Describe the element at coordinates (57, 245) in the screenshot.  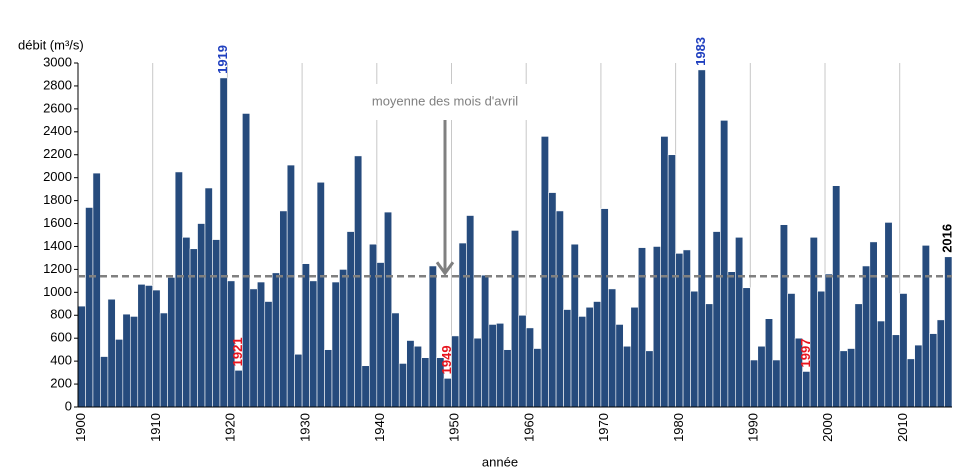
I see `y-tick-label: 1400` at that location.